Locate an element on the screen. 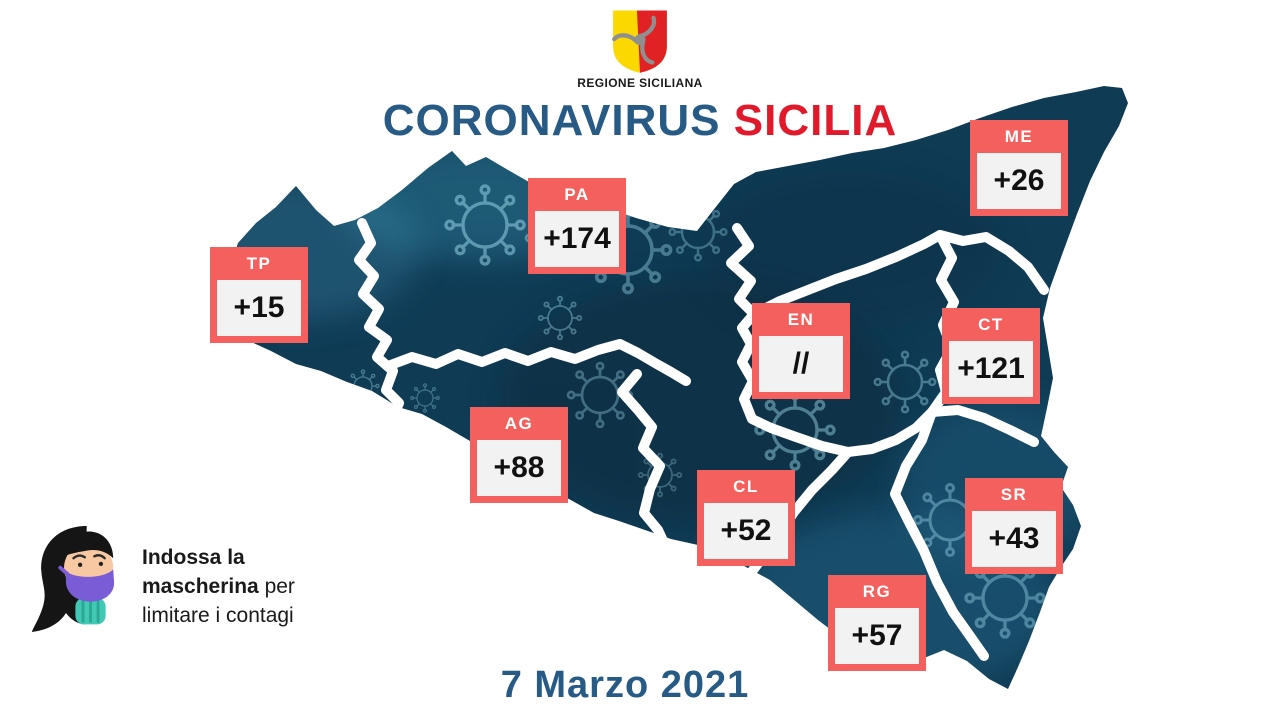  province-code: TP is located at coordinates (259, 263).